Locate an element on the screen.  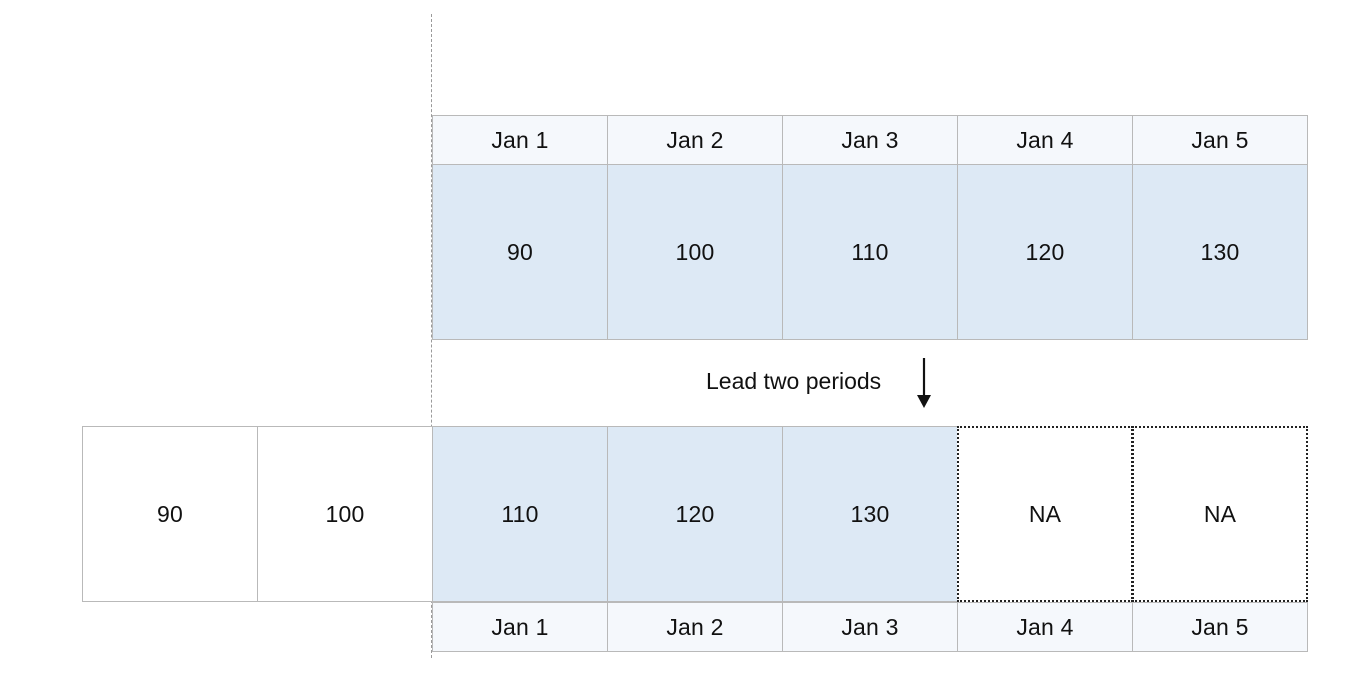
bottom-date-jan-1: Jan 1 is located at coordinates (520, 627).